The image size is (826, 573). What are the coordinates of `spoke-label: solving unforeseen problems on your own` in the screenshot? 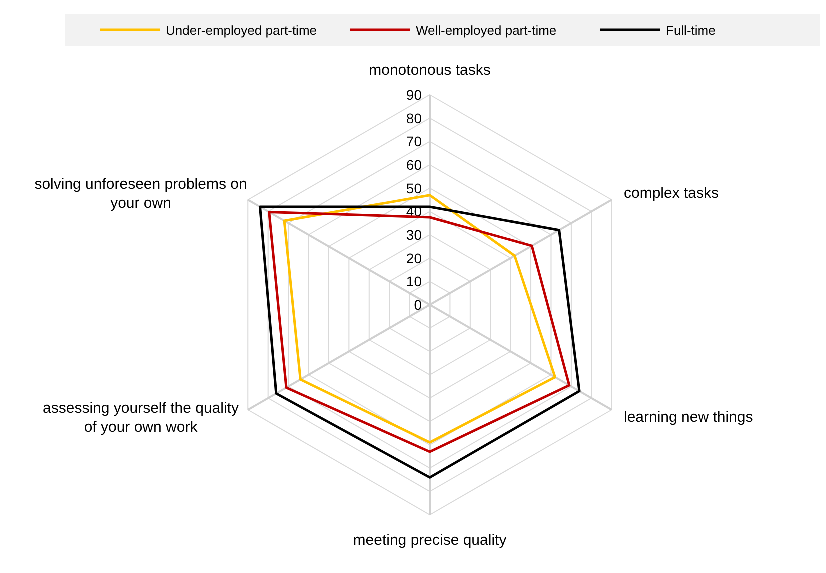 It's located at (141, 194).